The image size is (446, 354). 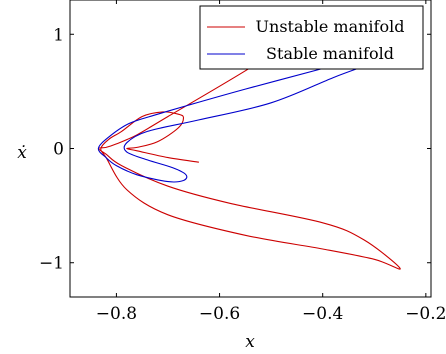 What do you see at coordinates (250, 342) in the screenshot?
I see `x-axis-label: x` at bounding box center [250, 342].